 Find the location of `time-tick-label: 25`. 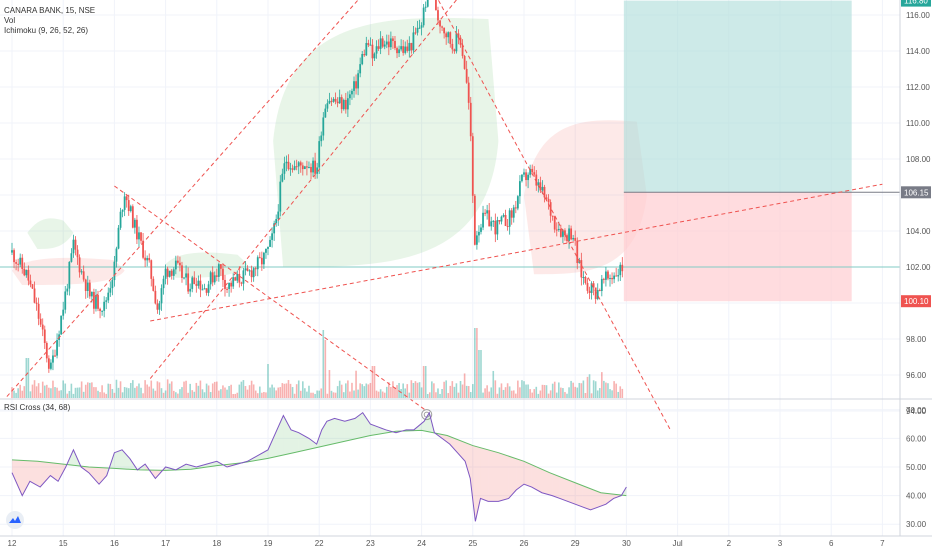

time-tick-label: 25 is located at coordinates (472, 543).